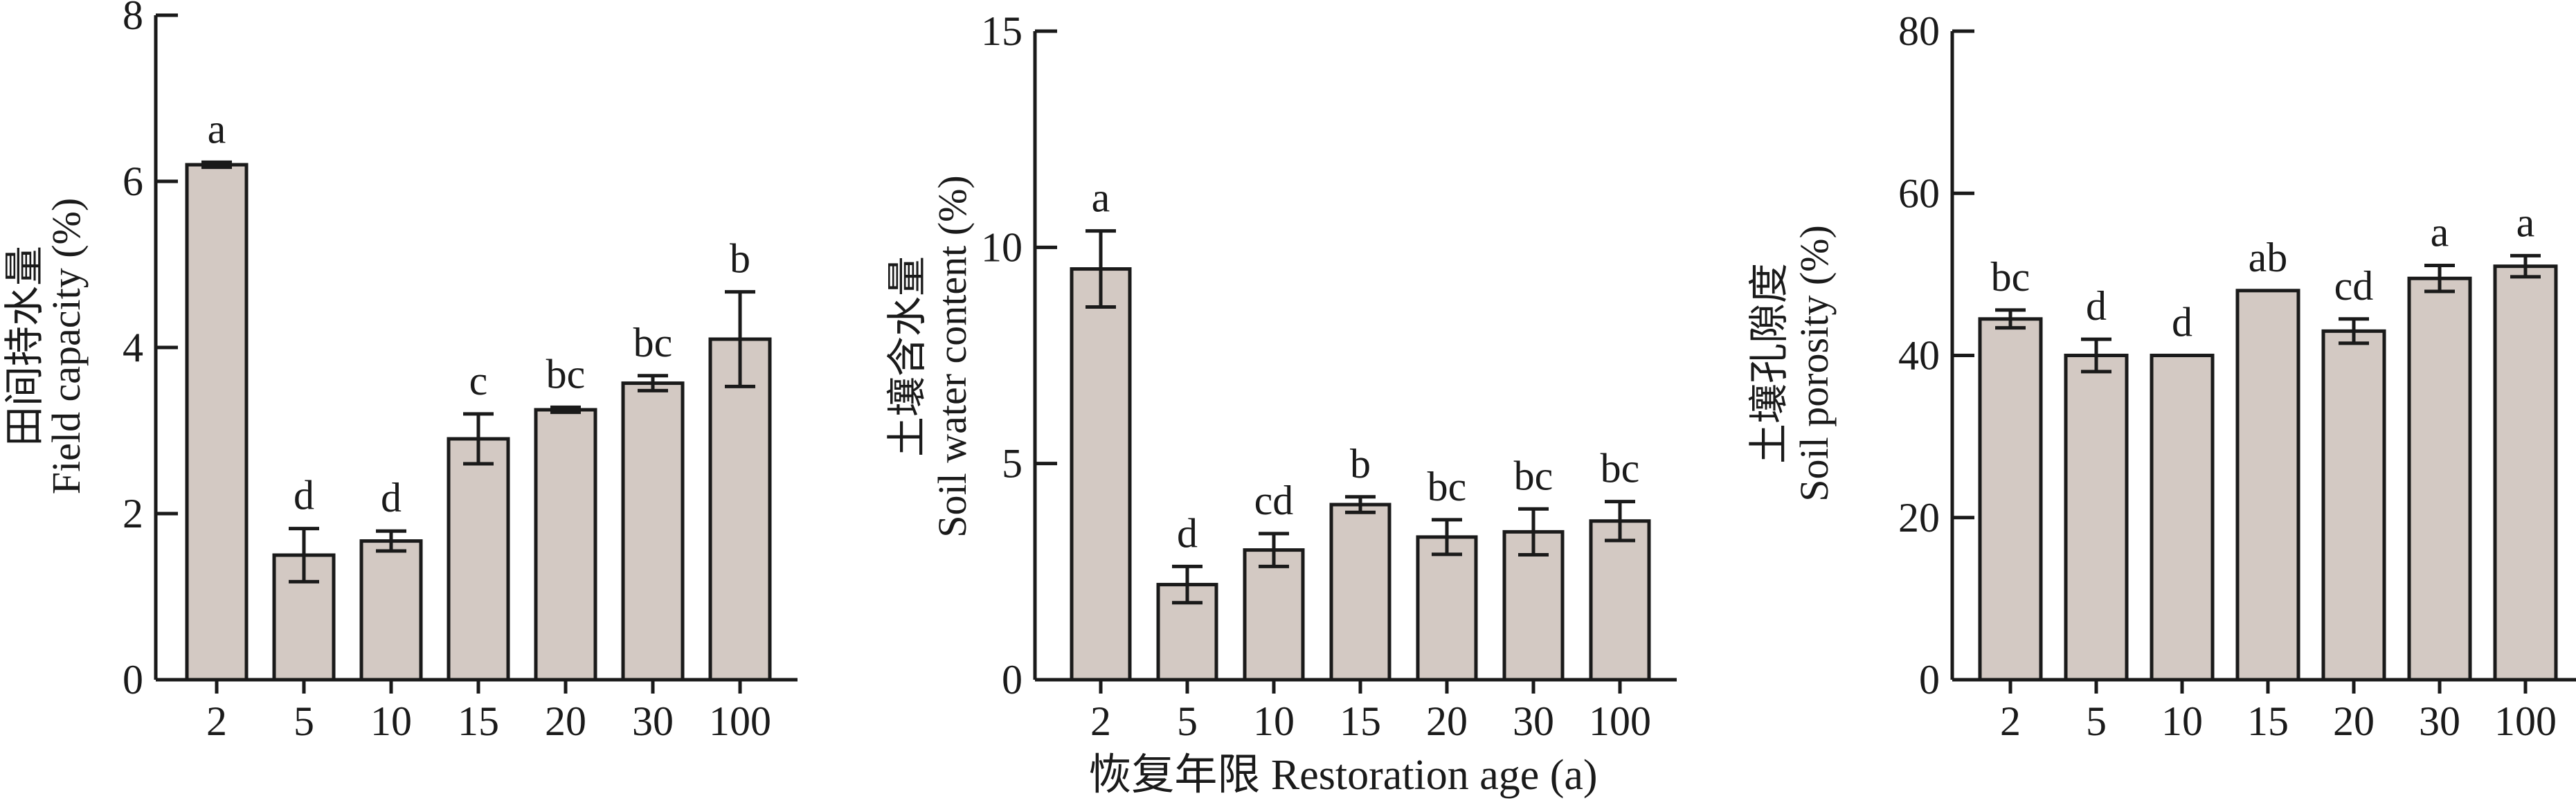 The width and height of the screenshot is (2576, 805). What do you see at coordinates (1770, 363) in the screenshot?
I see `y-axis-label-cn: 土壤孔隙度` at bounding box center [1770, 363].